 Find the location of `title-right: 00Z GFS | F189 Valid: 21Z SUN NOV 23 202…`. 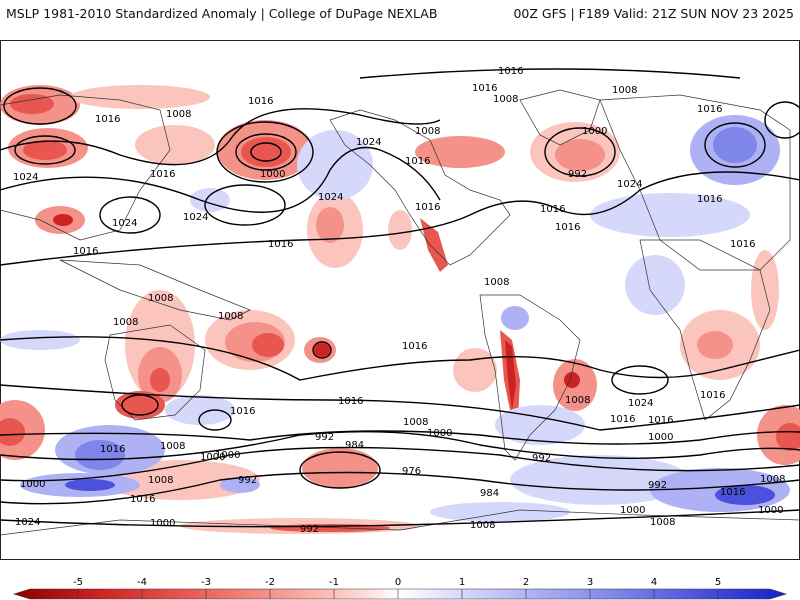

title-right: 00Z GFS | F189 Valid: 21Z SUN NOV 23 202… is located at coordinates (653, 13).